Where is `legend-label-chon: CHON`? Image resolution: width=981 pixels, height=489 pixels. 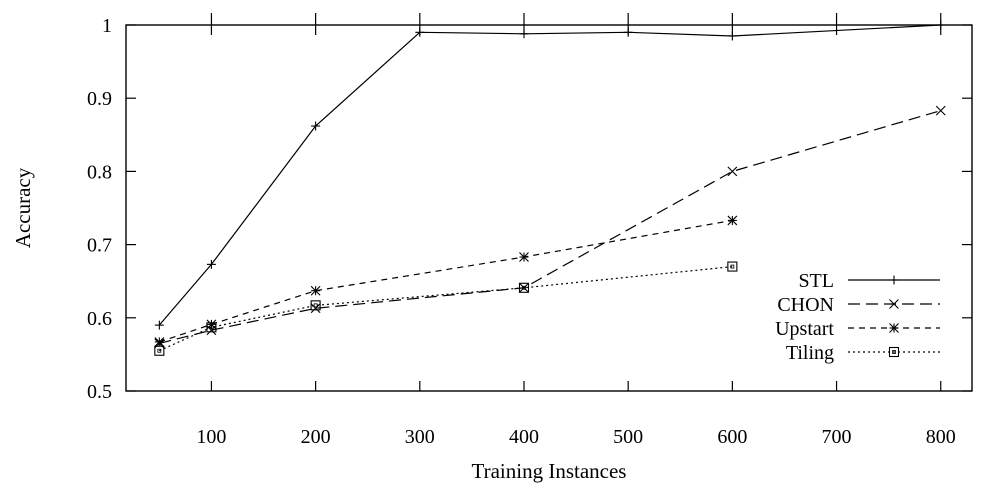
legend-label-chon: CHON is located at coordinates (805, 305).